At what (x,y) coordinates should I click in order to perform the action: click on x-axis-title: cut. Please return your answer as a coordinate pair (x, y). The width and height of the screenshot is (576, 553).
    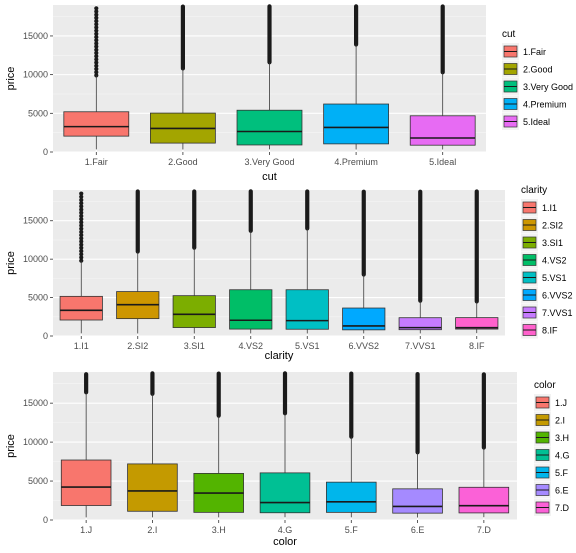
    Looking at the image, I should click on (269, 177).